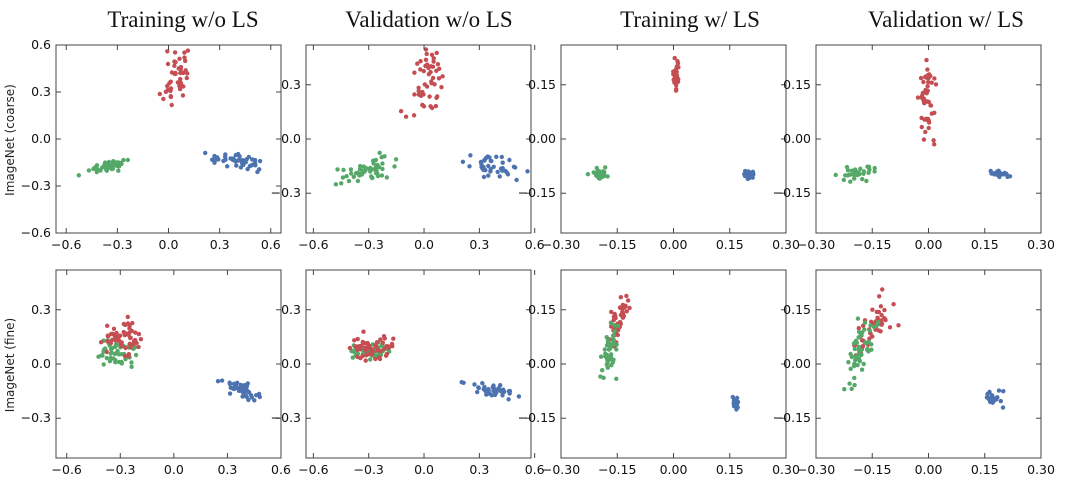 The image size is (1080, 485). I want to click on x-tick-label: 0.6, so click(535, 244).